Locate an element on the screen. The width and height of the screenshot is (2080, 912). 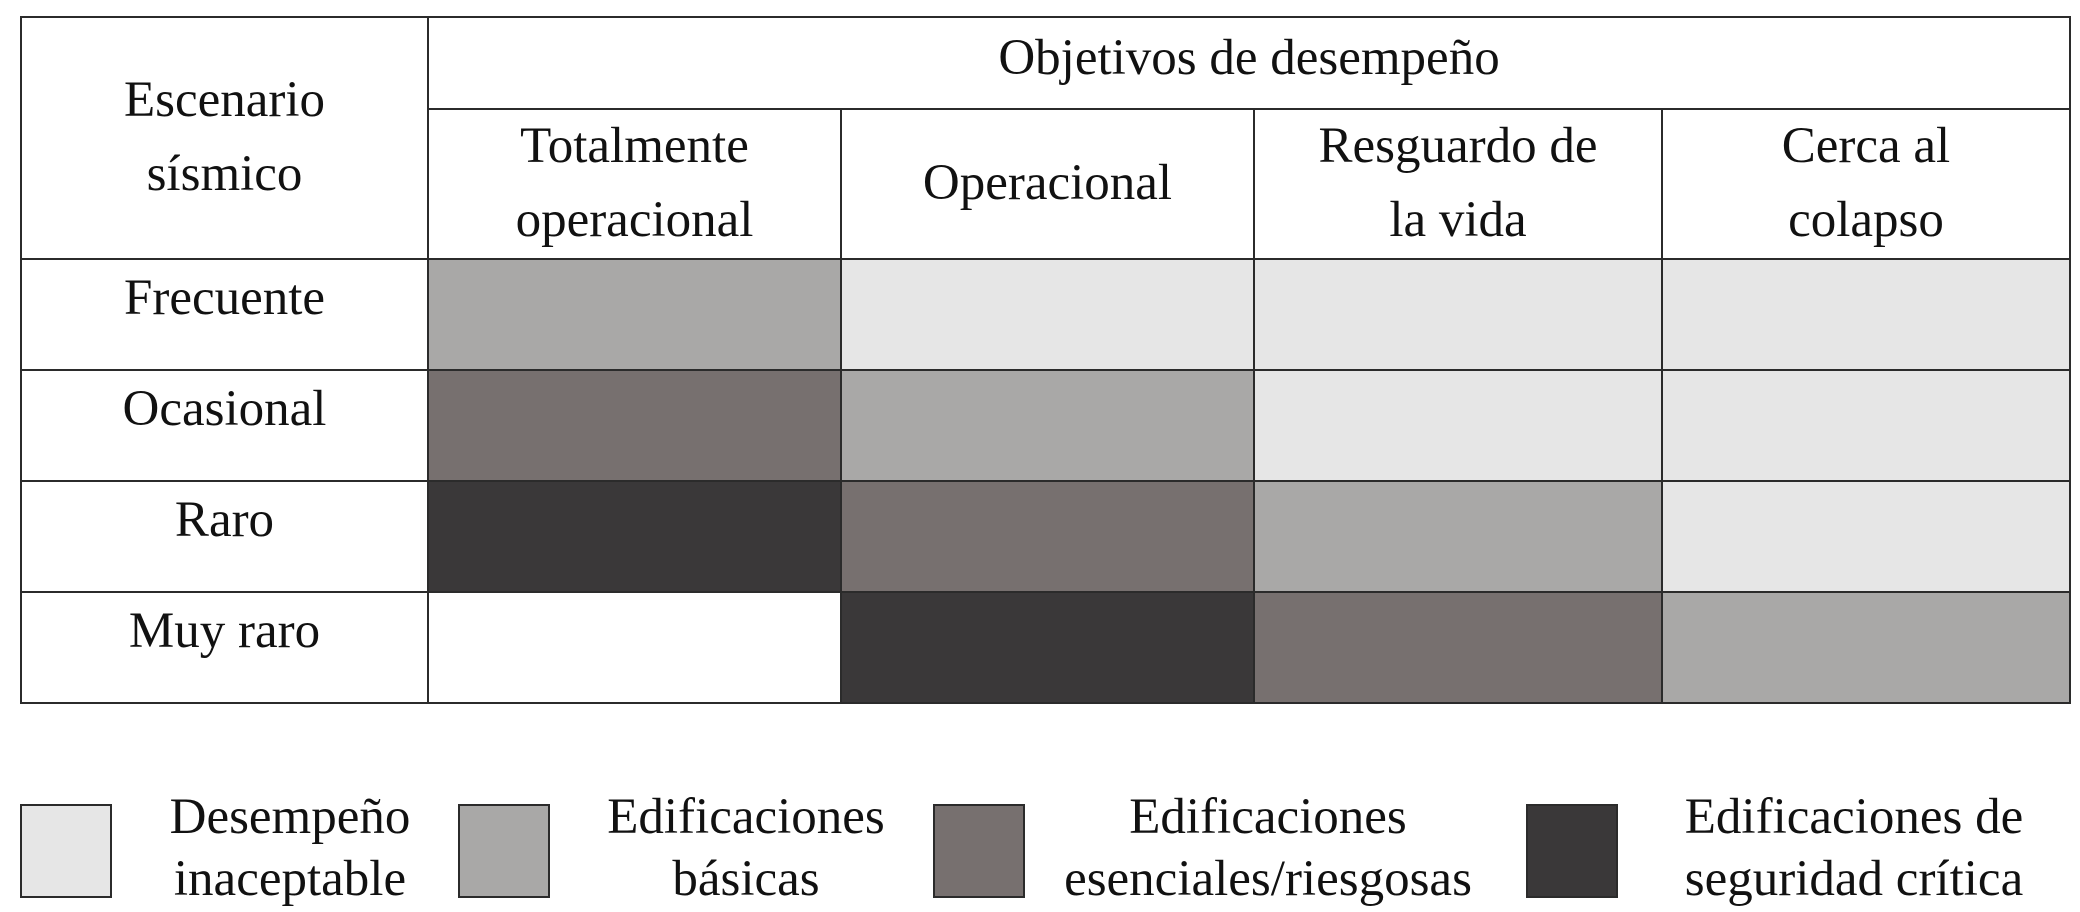
legend-label-line: básicas is located at coordinates (746, 879).